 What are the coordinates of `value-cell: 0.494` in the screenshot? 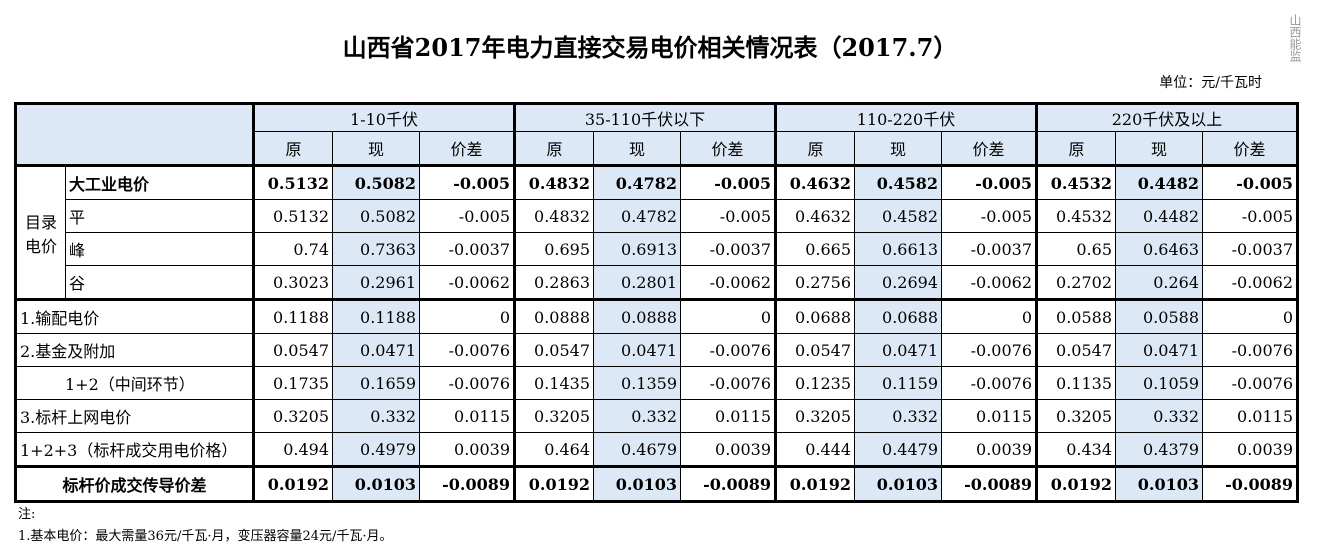 It's located at (292, 449).